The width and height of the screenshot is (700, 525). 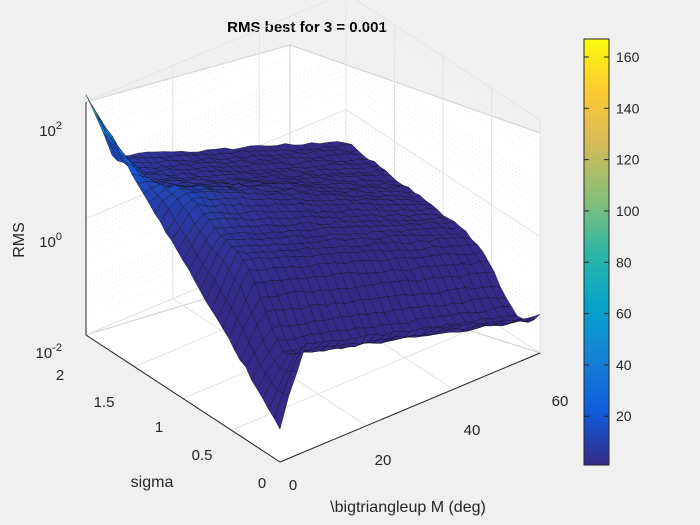 I want to click on x-tick-label: 60, so click(x=560, y=401).